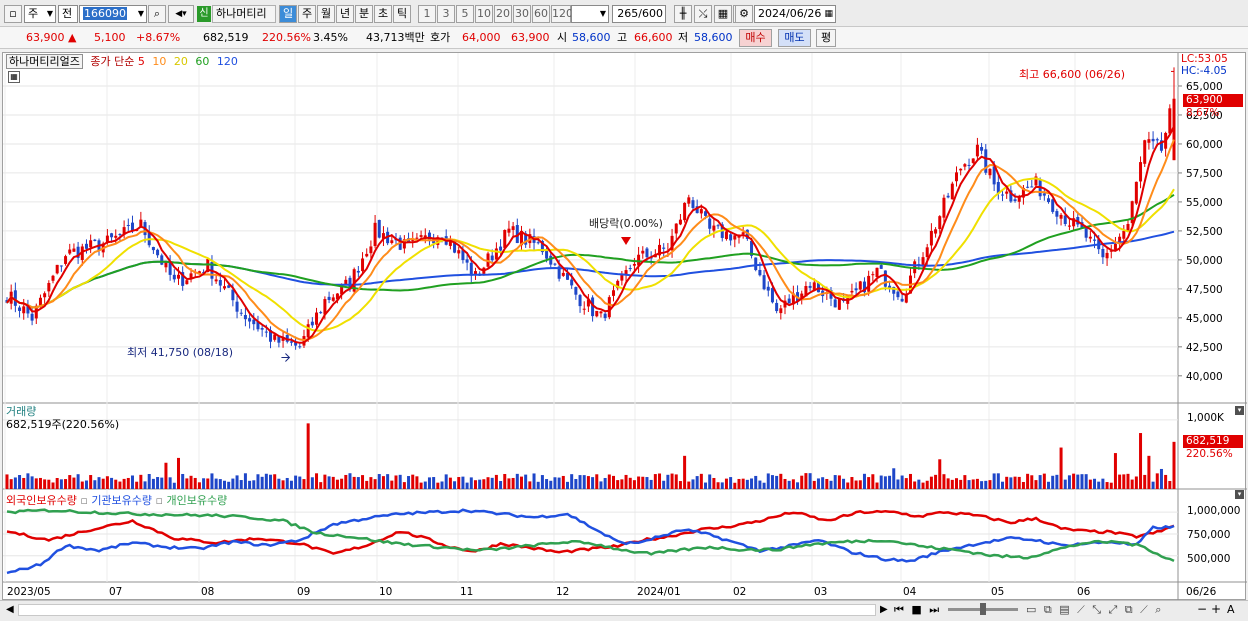  I want to click on interval-tab-2: 월, so click(326, 14).